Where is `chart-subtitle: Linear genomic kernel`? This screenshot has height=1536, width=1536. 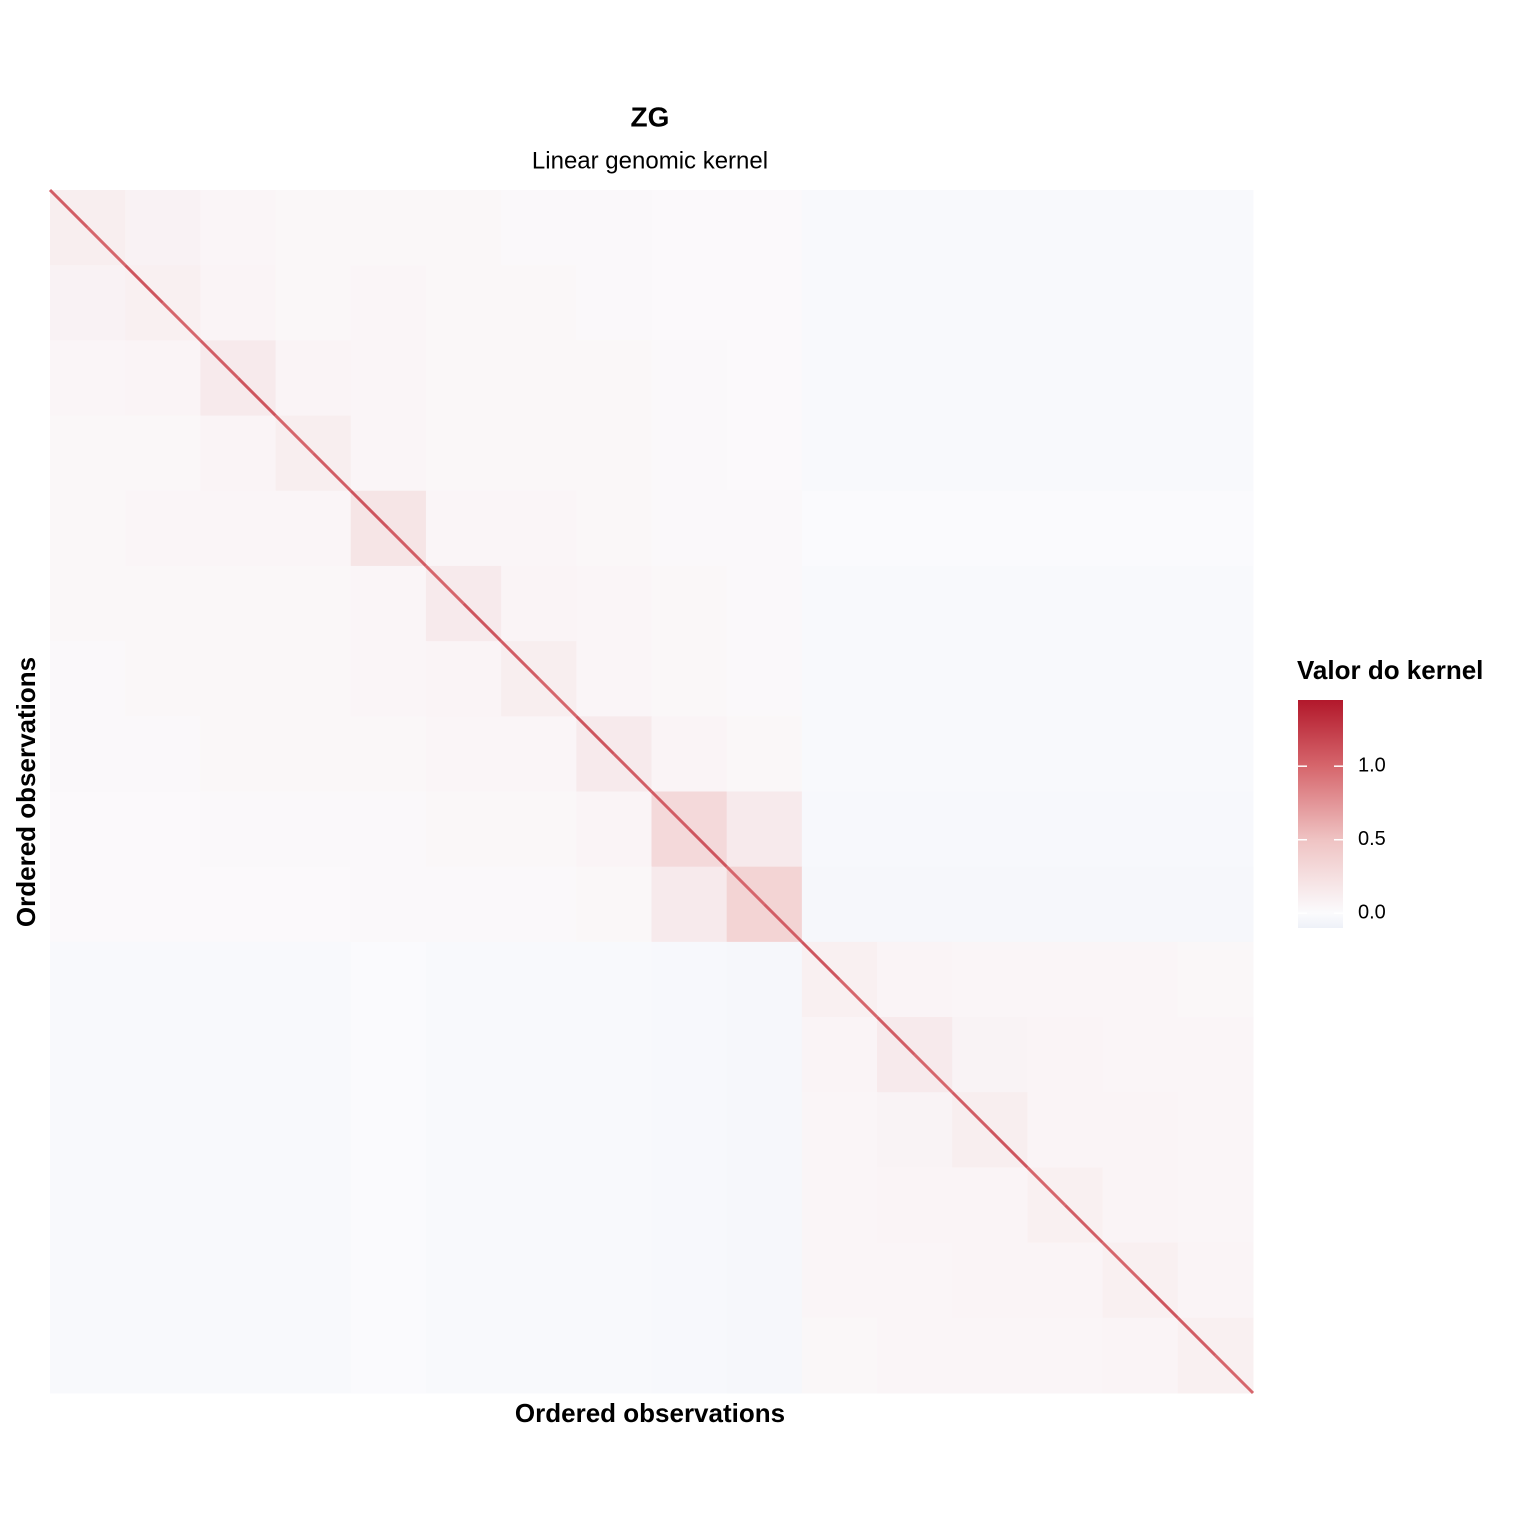
chart-subtitle: Linear genomic kernel is located at coordinates (650, 160).